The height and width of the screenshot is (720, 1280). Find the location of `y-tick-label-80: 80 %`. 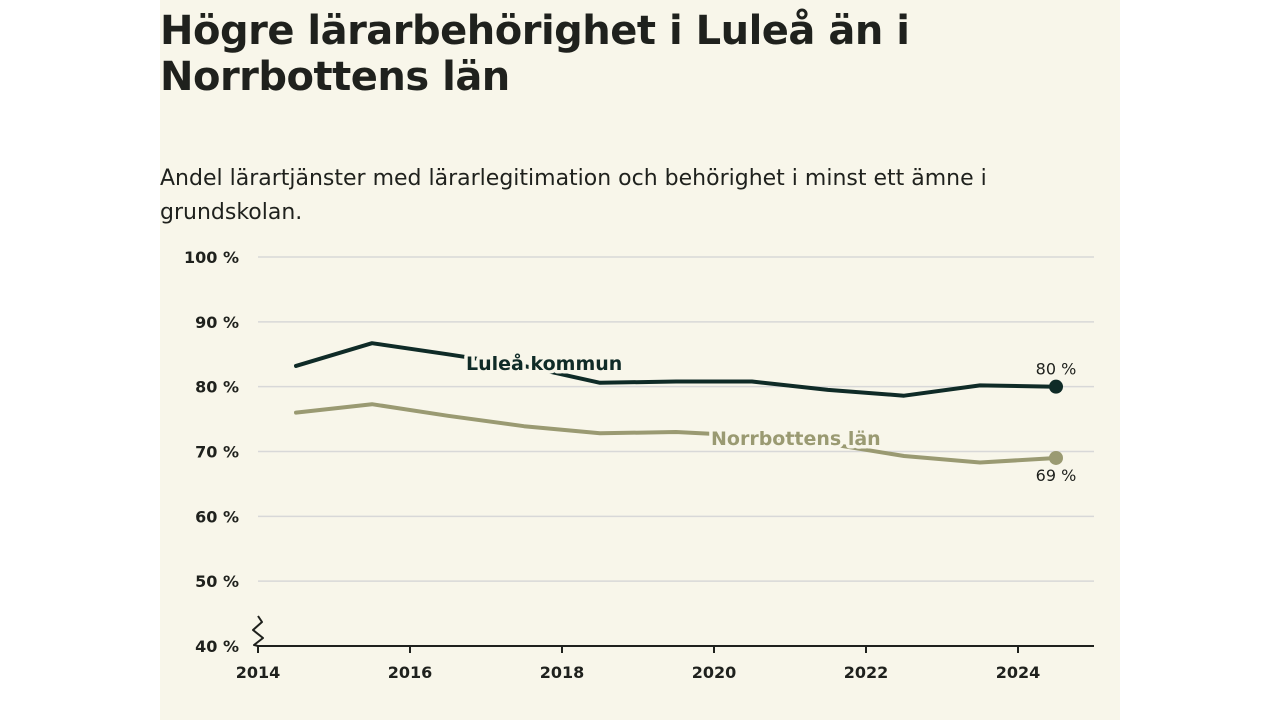

y-tick-label-80: 80 % is located at coordinates (217, 387).